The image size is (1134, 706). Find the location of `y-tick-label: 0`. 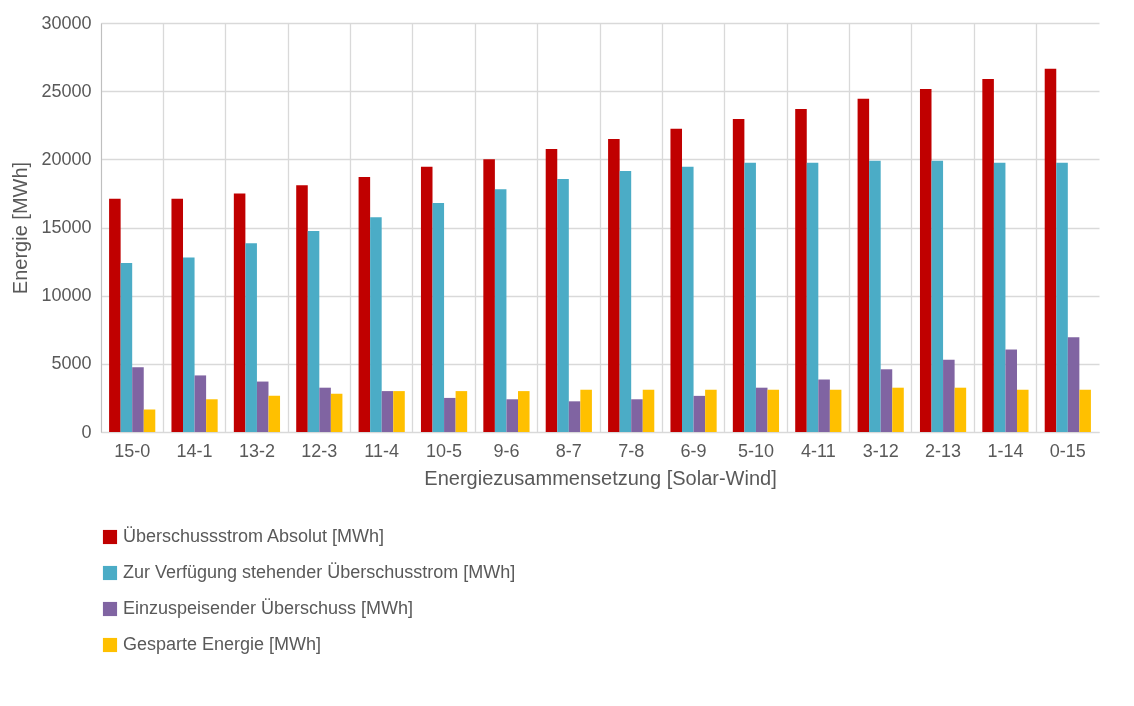

y-tick-label: 0 is located at coordinates (86, 431).